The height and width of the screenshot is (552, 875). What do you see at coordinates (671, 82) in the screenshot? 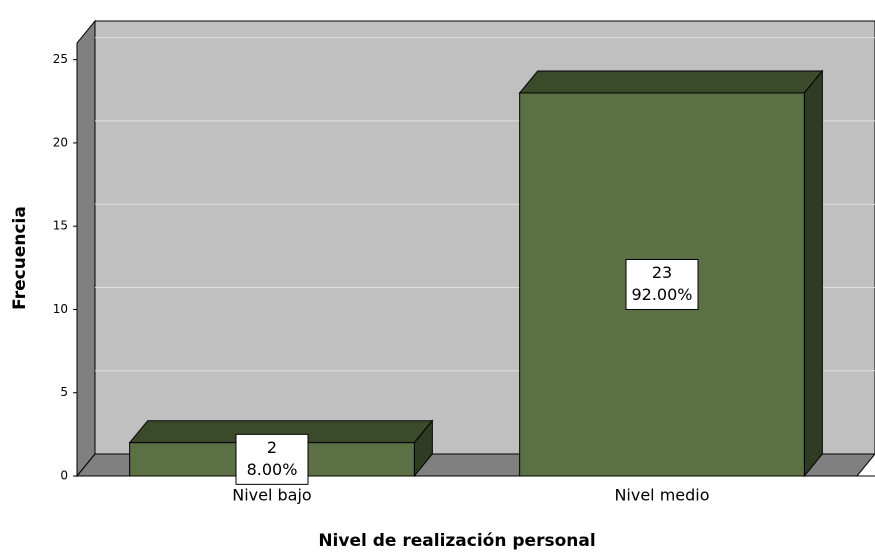
I see `bar-top` at bounding box center [671, 82].